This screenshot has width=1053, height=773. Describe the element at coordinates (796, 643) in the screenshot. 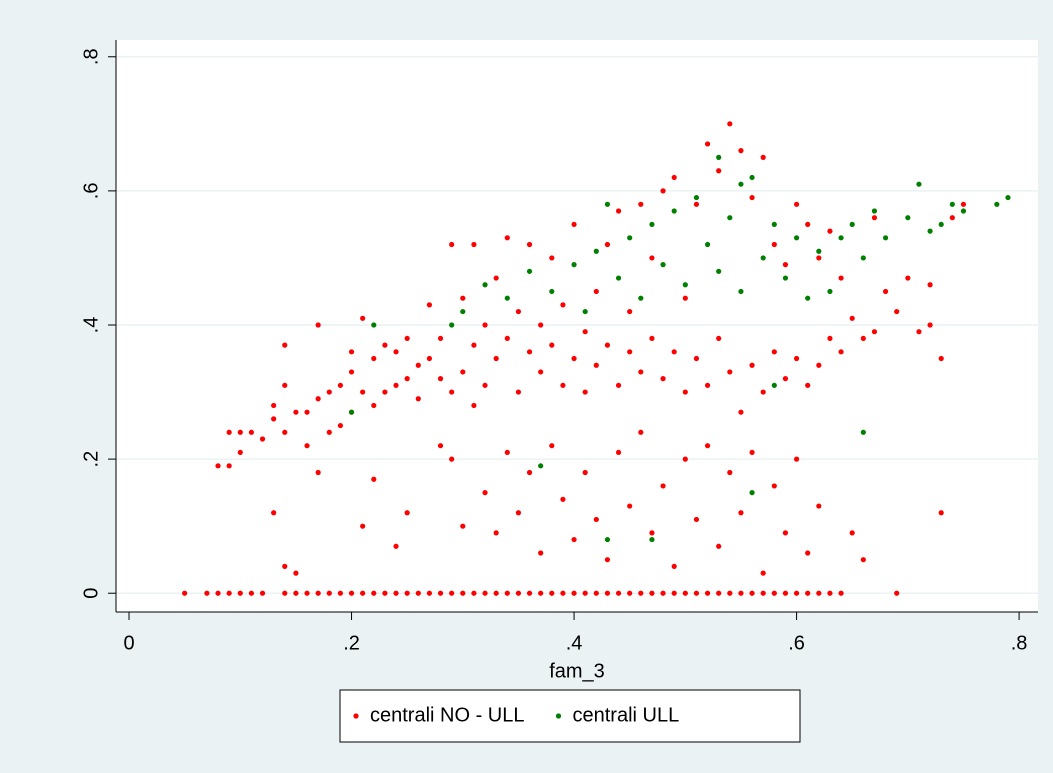

I see `x-tick-label: .6` at that location.